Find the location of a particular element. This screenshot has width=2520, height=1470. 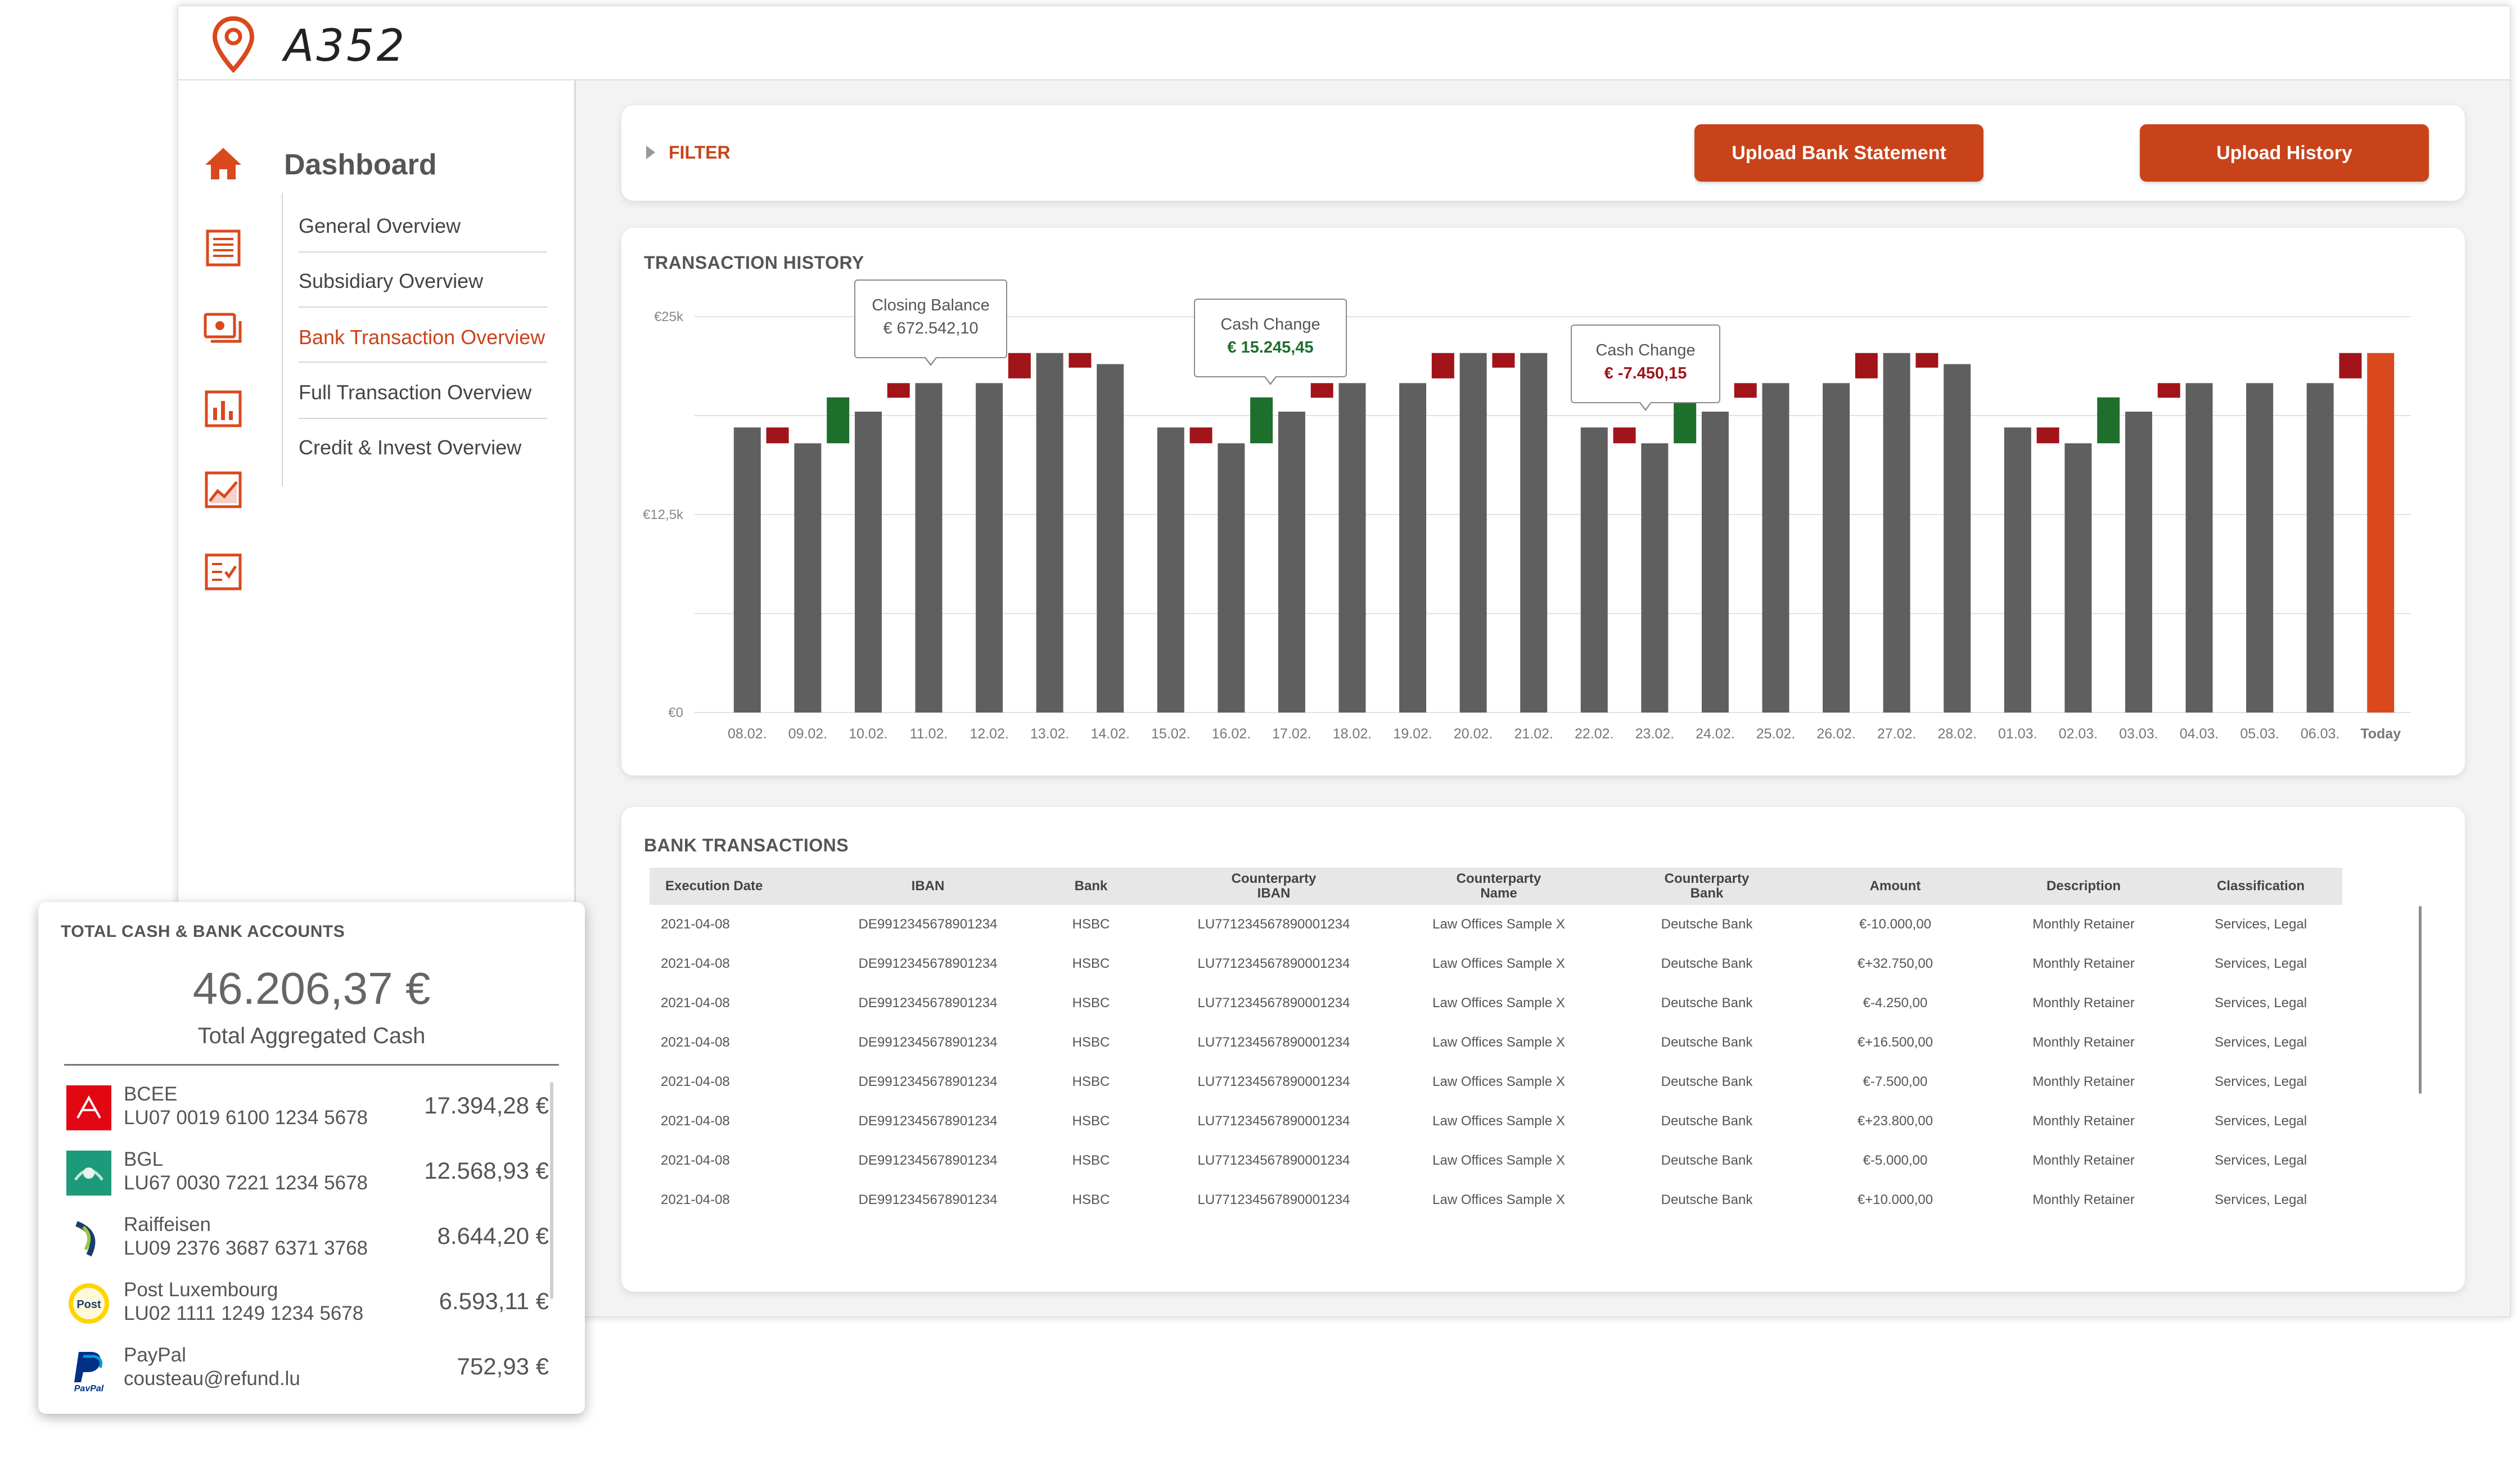

cash-change-positive-tooltip: Cash Change € 15.245,45 is located at coordinates (1270, 342).